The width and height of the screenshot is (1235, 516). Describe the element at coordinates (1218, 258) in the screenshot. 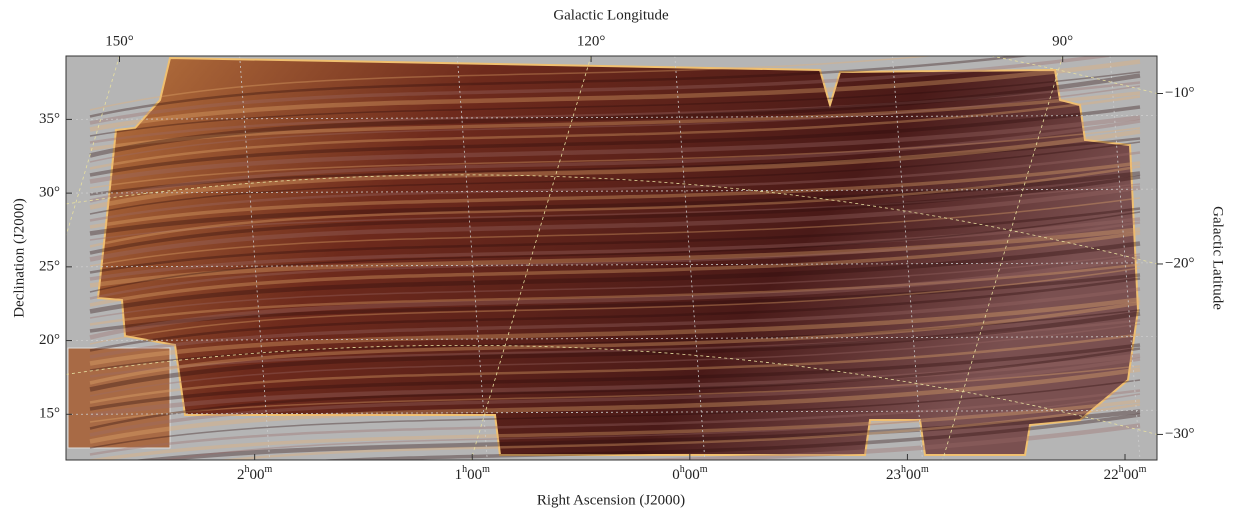

I see `right-axis-label: Galactic Latitude` at that location.